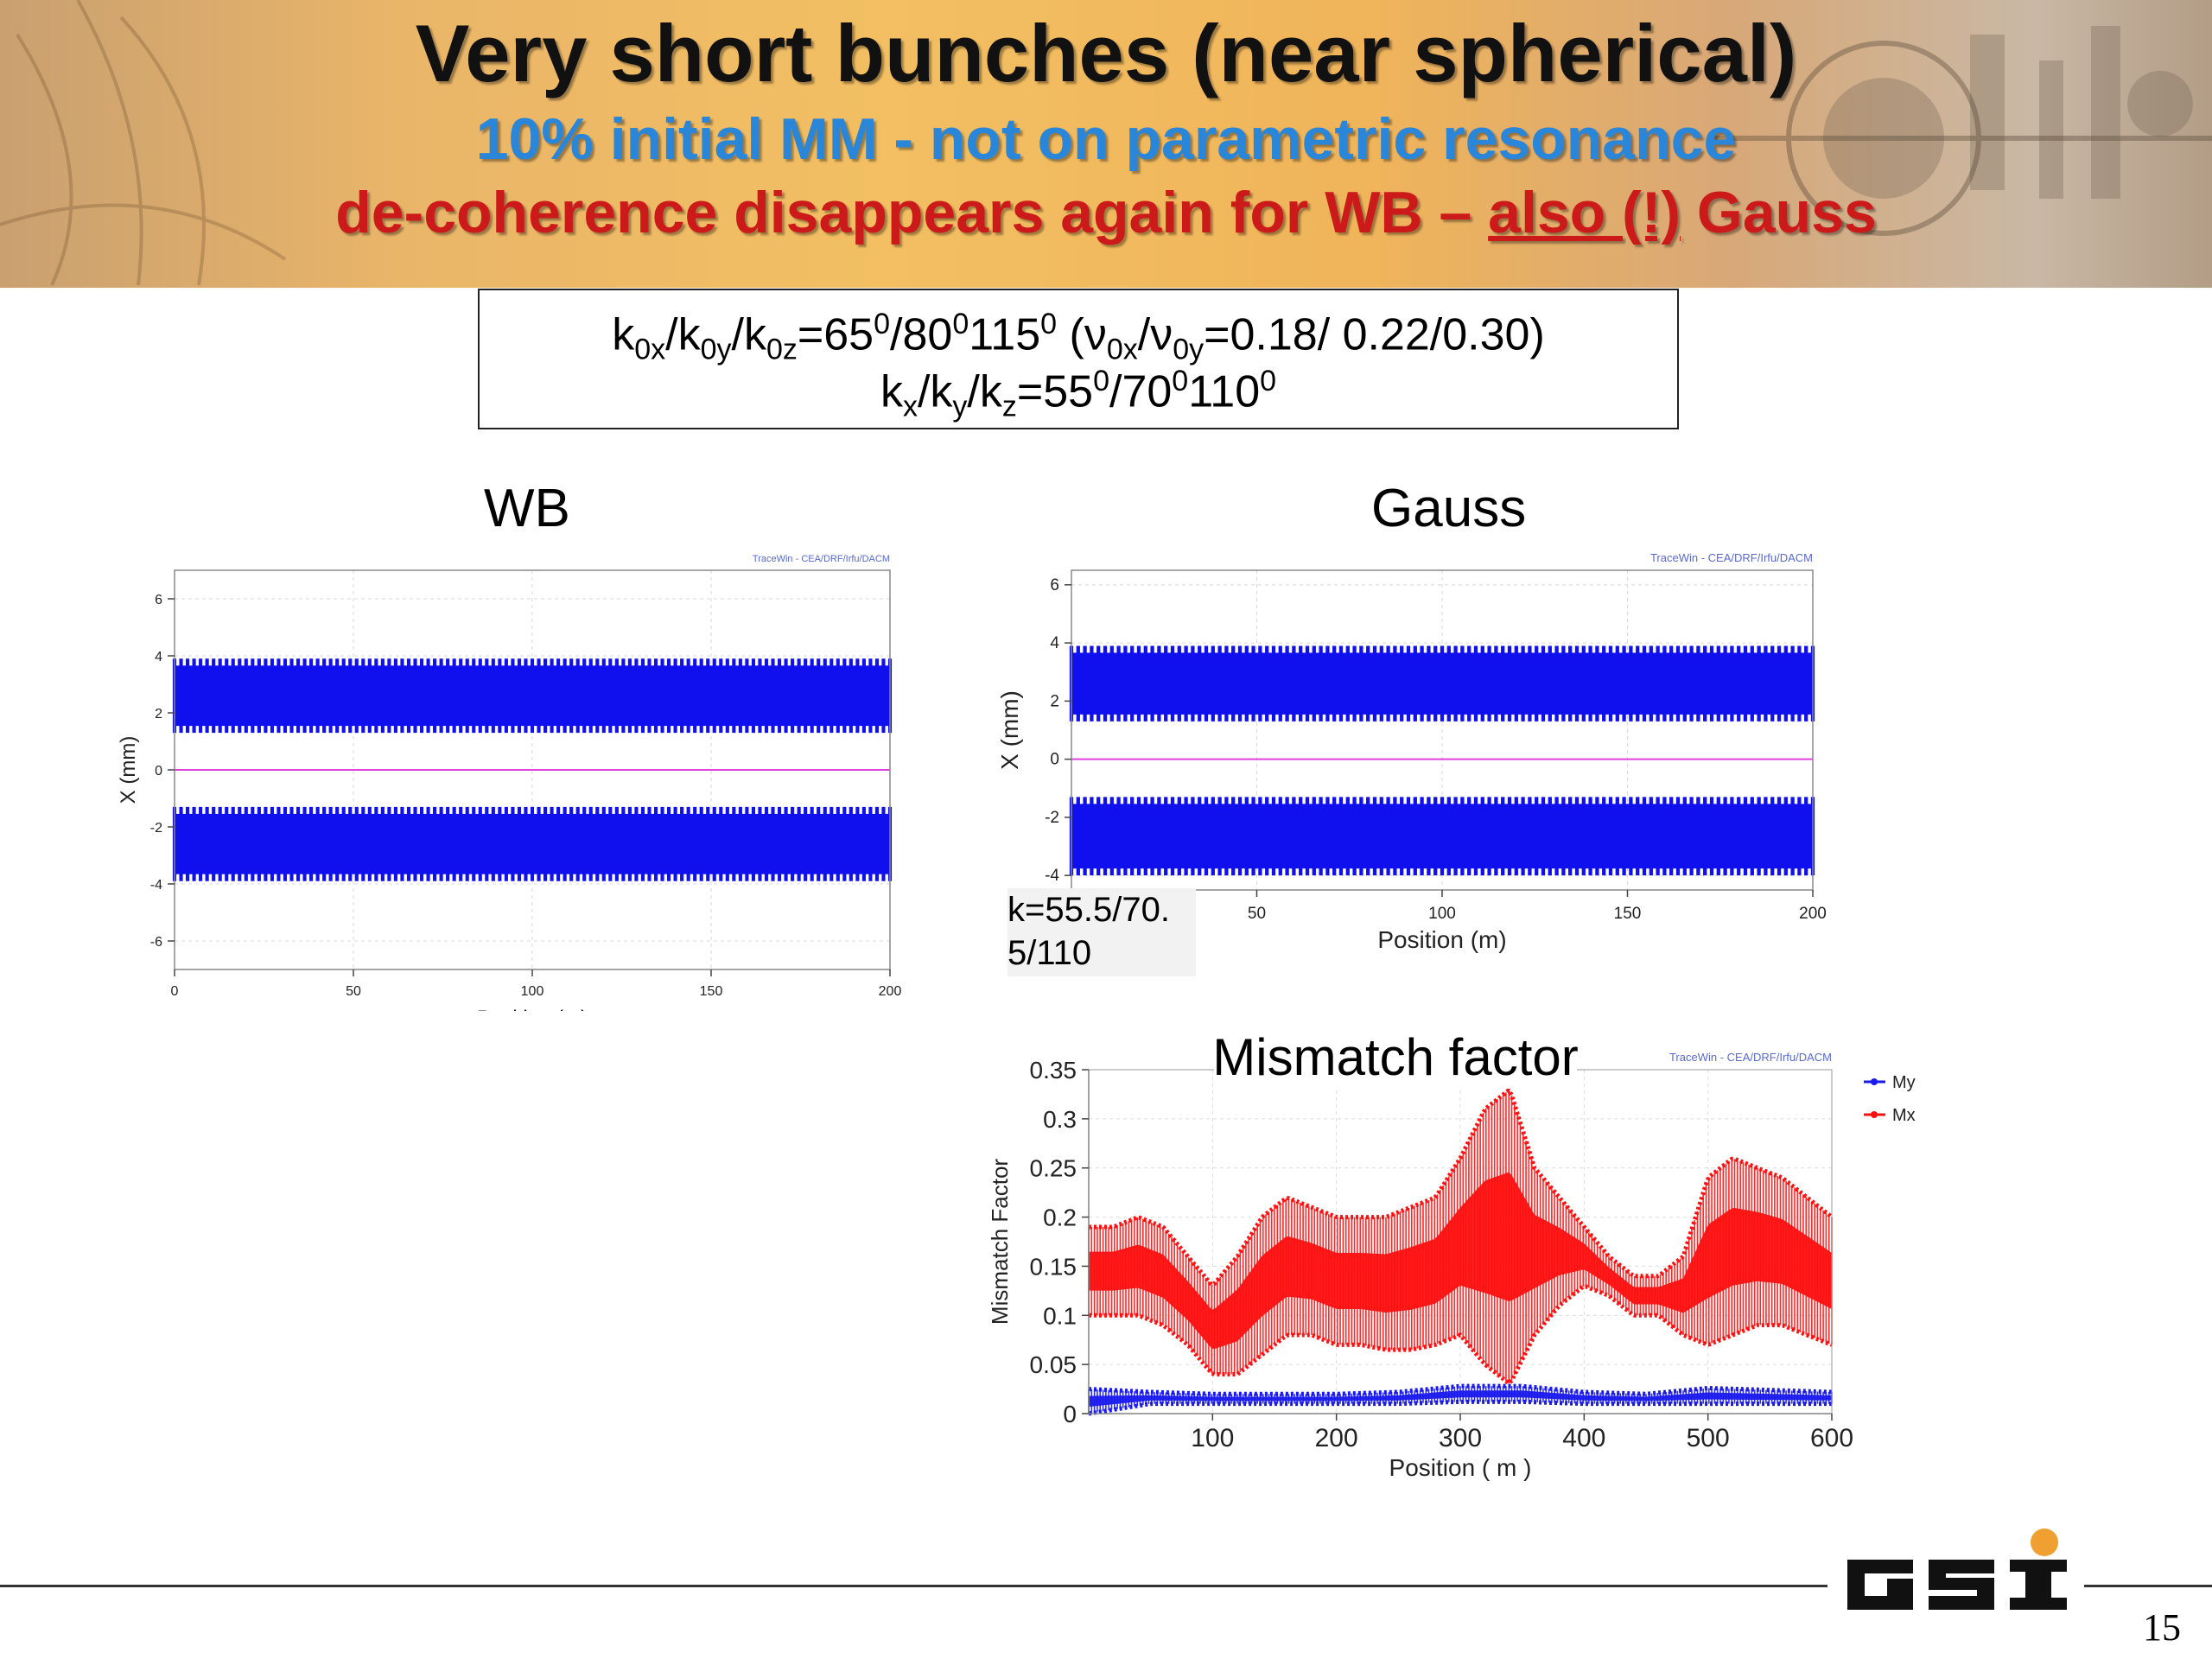 This screenshot has width=2212, height=1659. Describe the element at coordinates (1078, 394) in the screenshot. I see `param-line-2: kx/ky/kz=550/7001100` at that location.